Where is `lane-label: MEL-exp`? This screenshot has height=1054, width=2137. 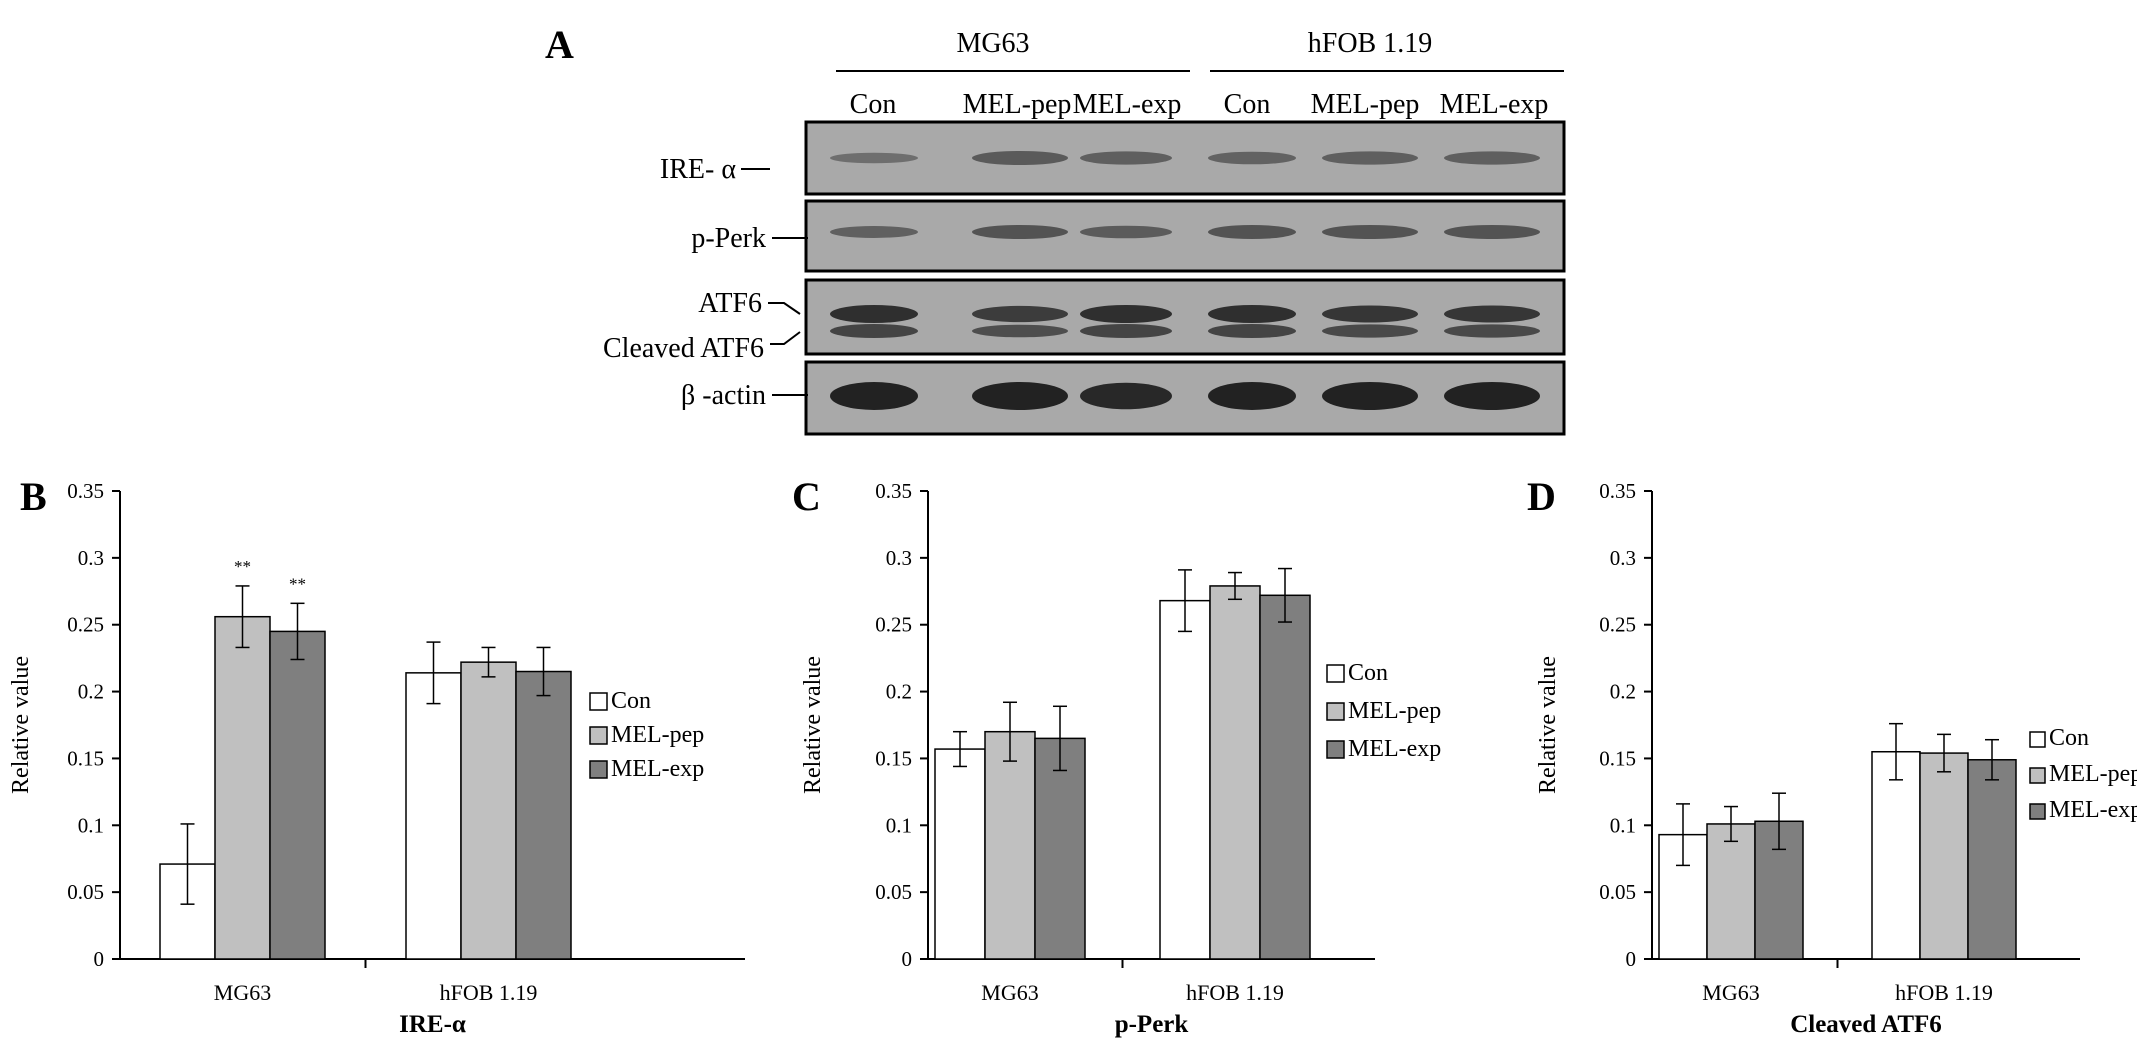
lane-label: MEL-exp is located at coordinates (1494, 104).